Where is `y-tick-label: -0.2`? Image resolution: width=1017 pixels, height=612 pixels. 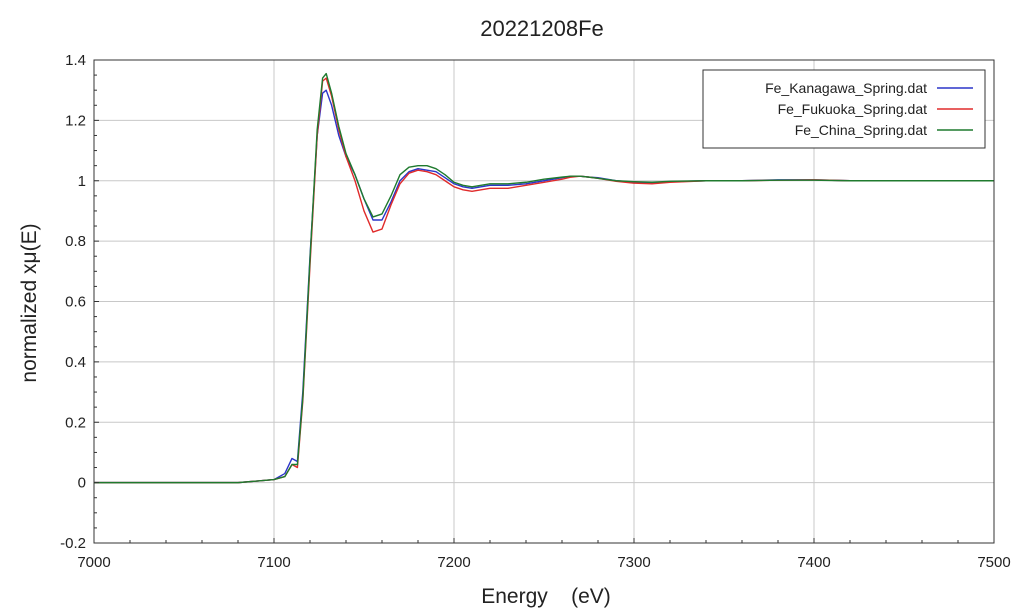 y-tick-label: -0.2 is located at coordinates (73, 543).